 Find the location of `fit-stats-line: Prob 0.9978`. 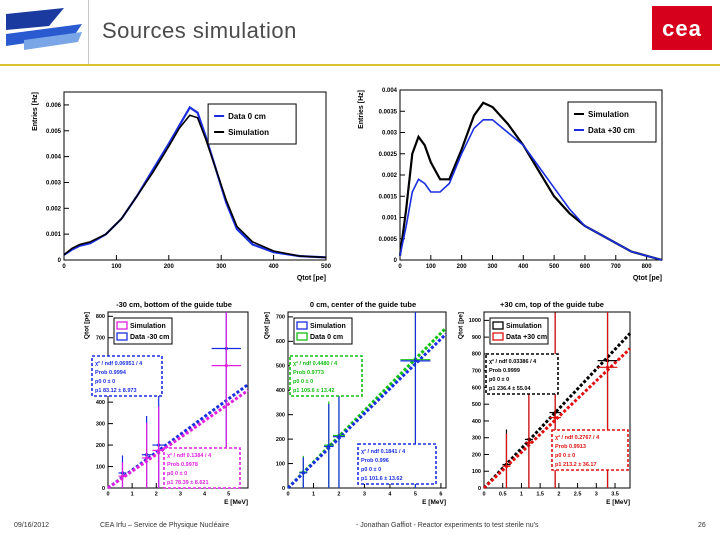

fit-stats-line: Prob 0.9978 is located at coordinates (182, 465).